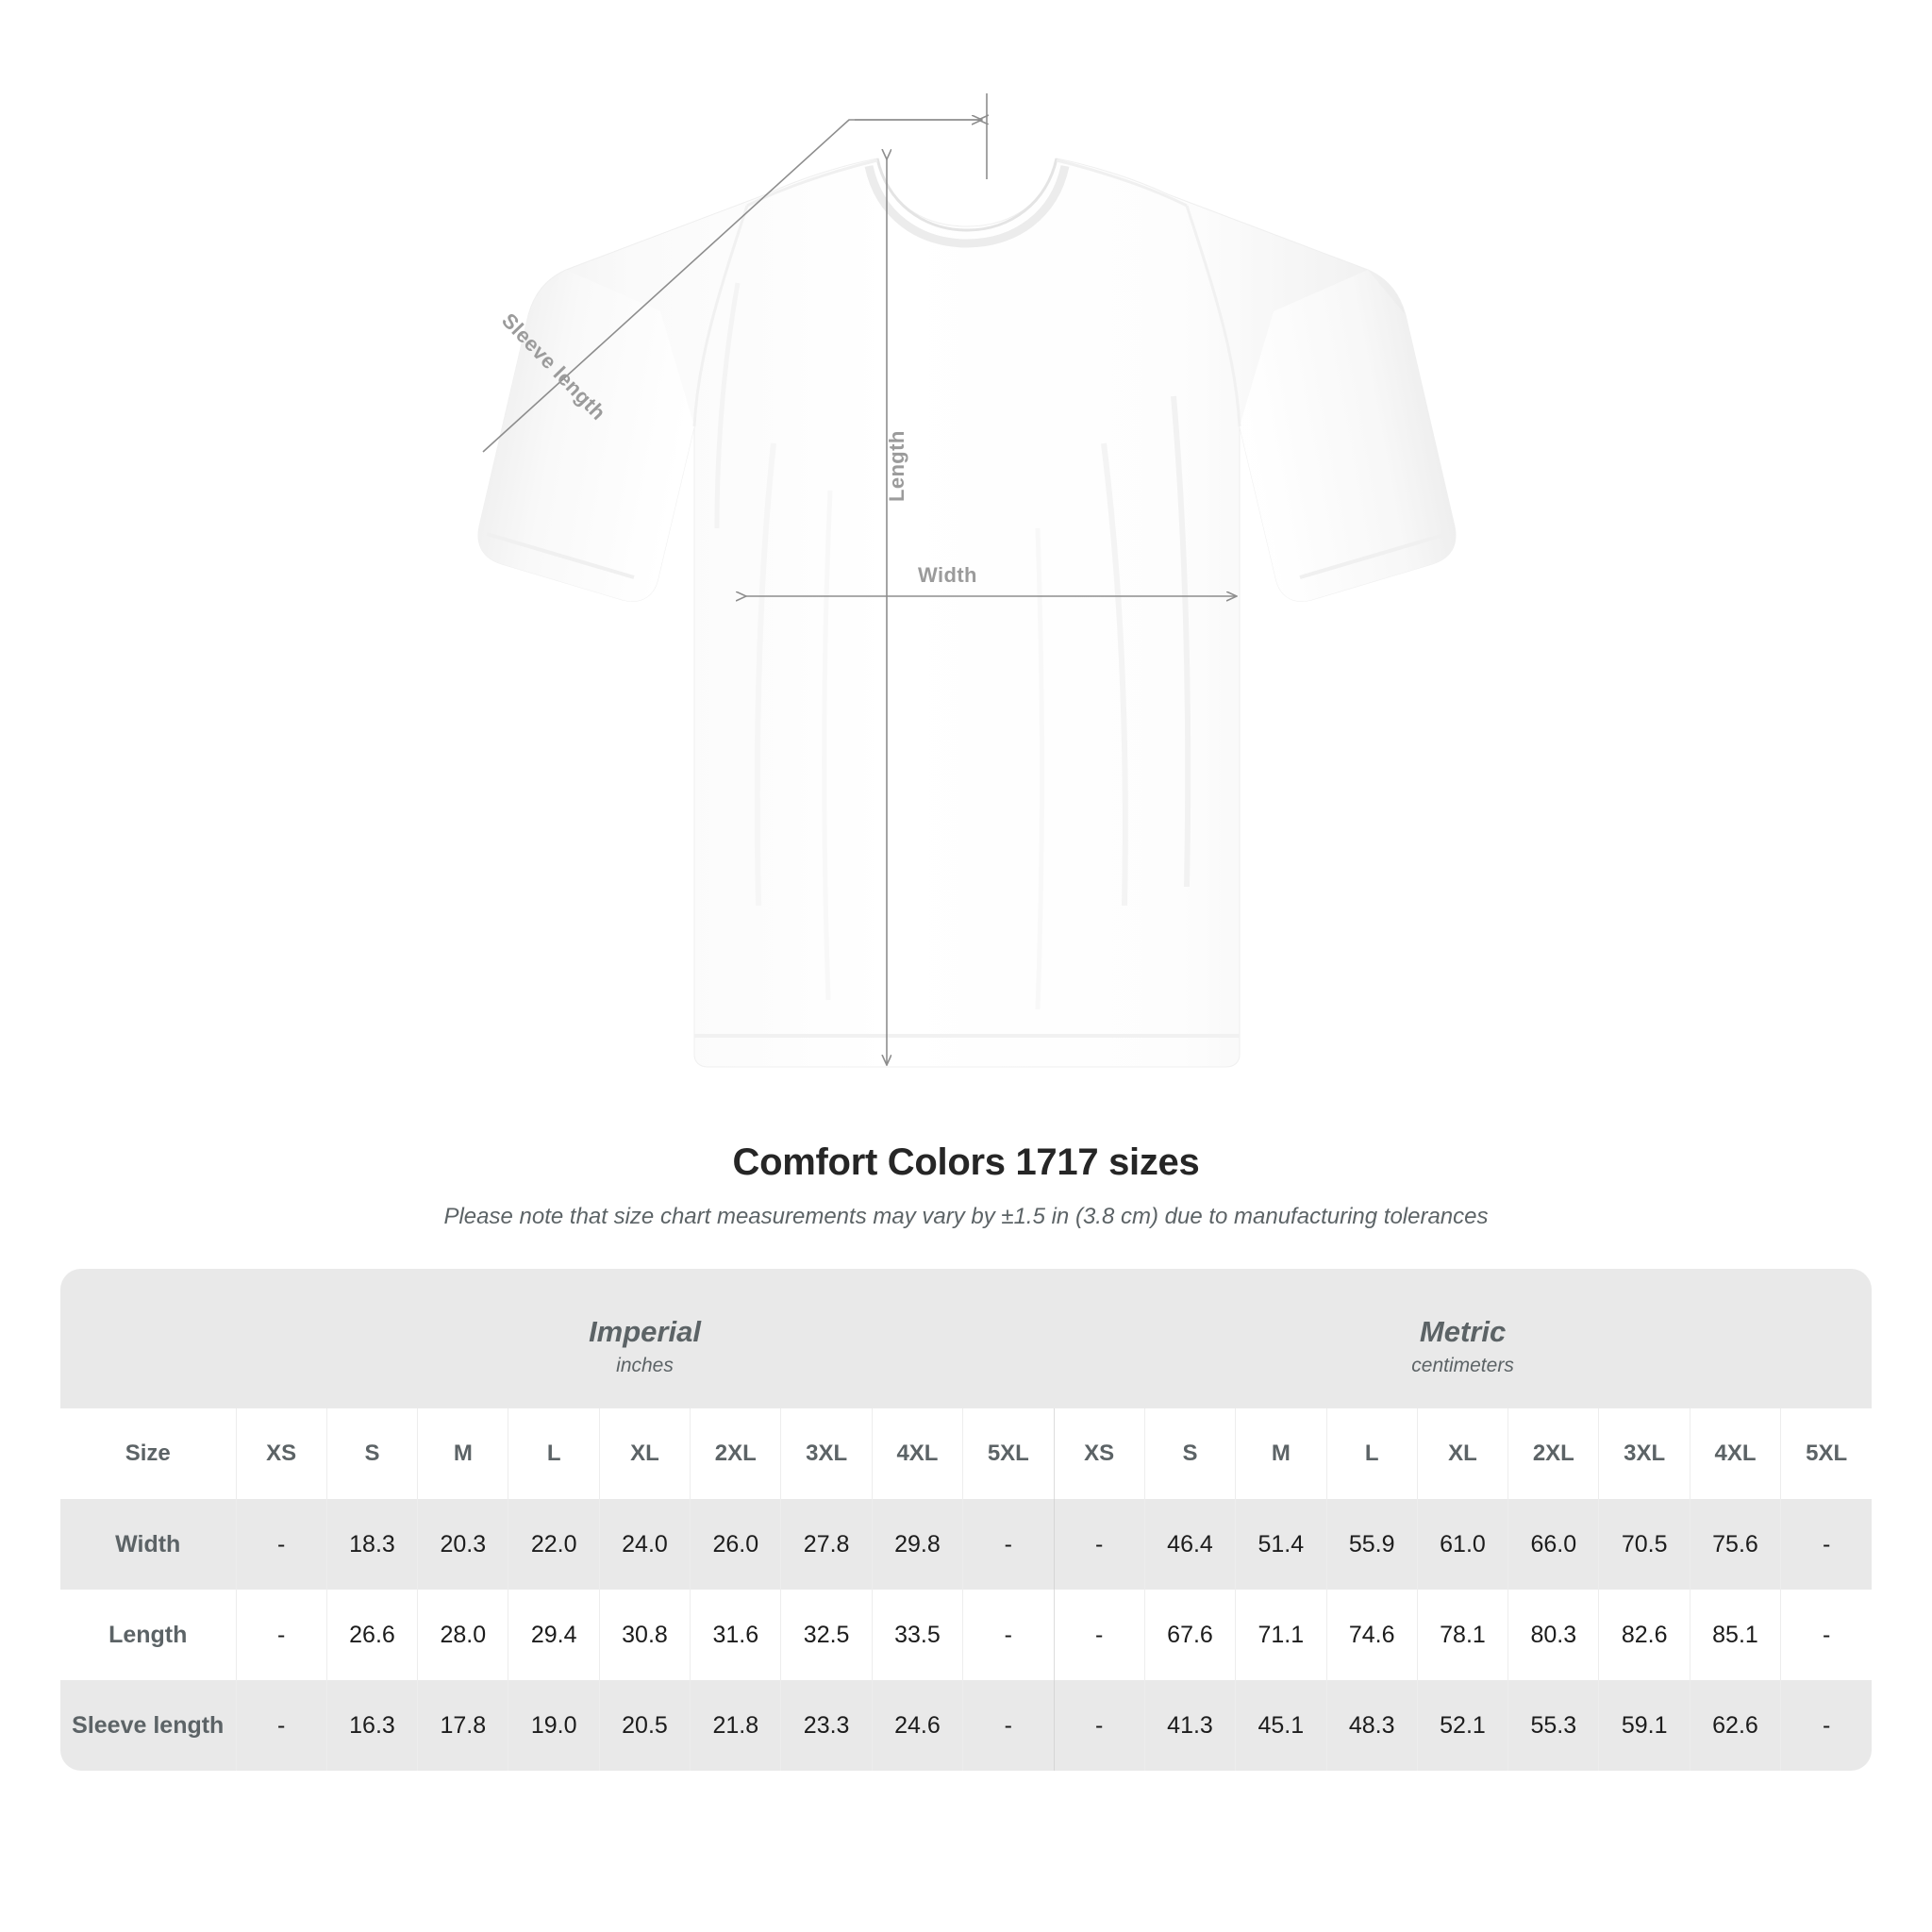  What do you see at coordinates (148, 1454) in the screenshot?
I see `size-column-label: Size` at bounding box center [148, 1454].